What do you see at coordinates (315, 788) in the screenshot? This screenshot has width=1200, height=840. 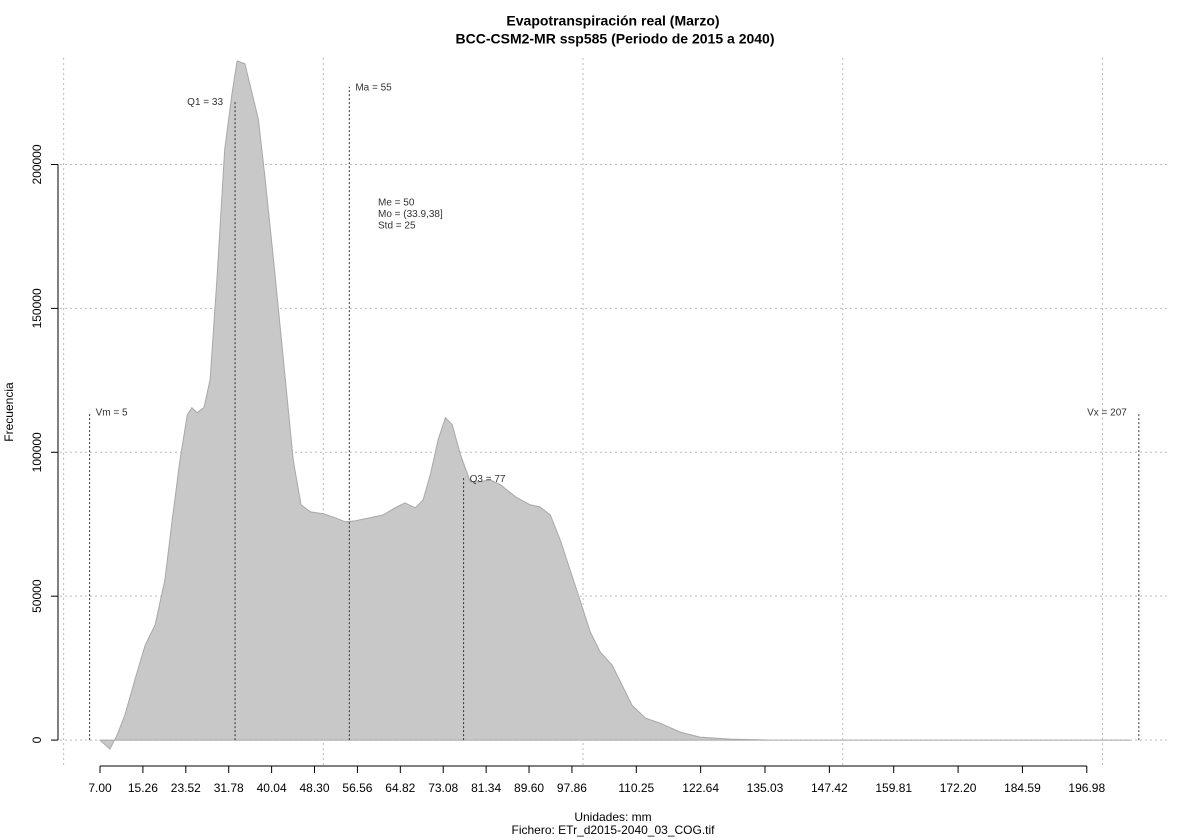 I see `x-tick-label: 48.30` at bounding box center [315, 788].